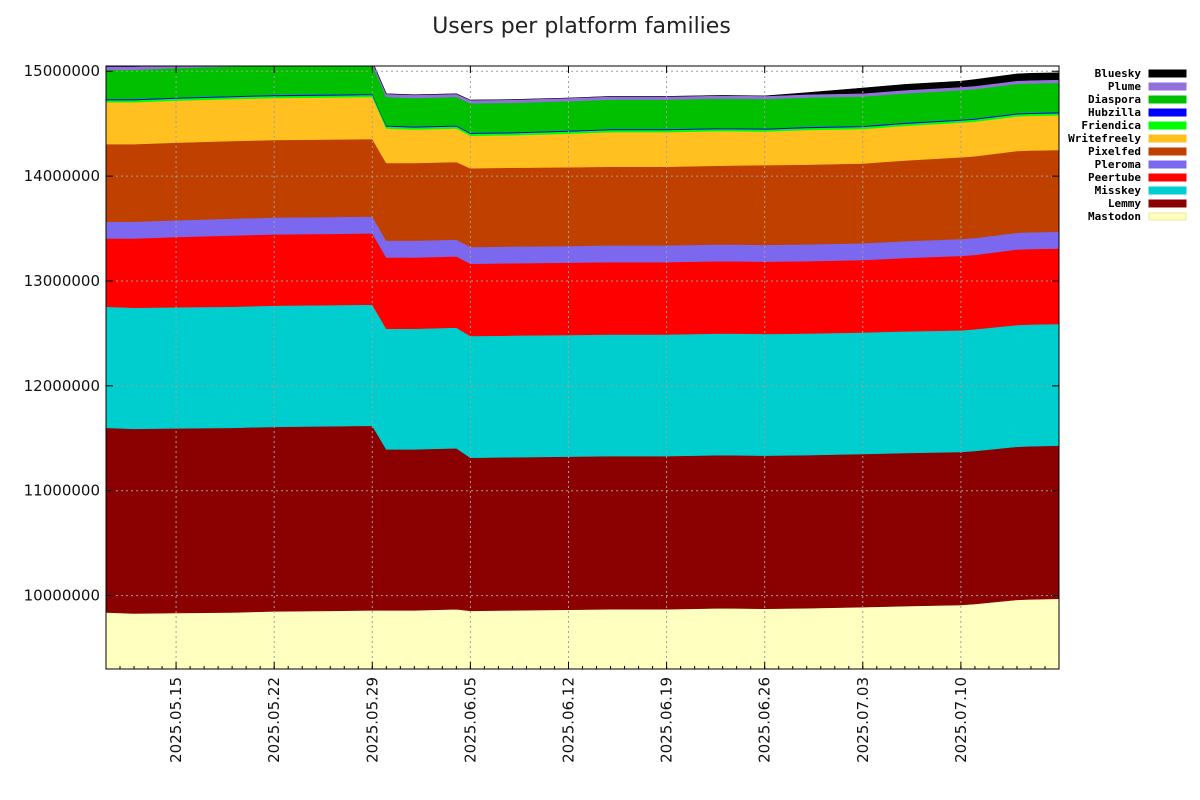 This screenshot has width=1200, height=800. I want to click on legend-label-hubzilla: Hubzilla, so click(1114, 112).